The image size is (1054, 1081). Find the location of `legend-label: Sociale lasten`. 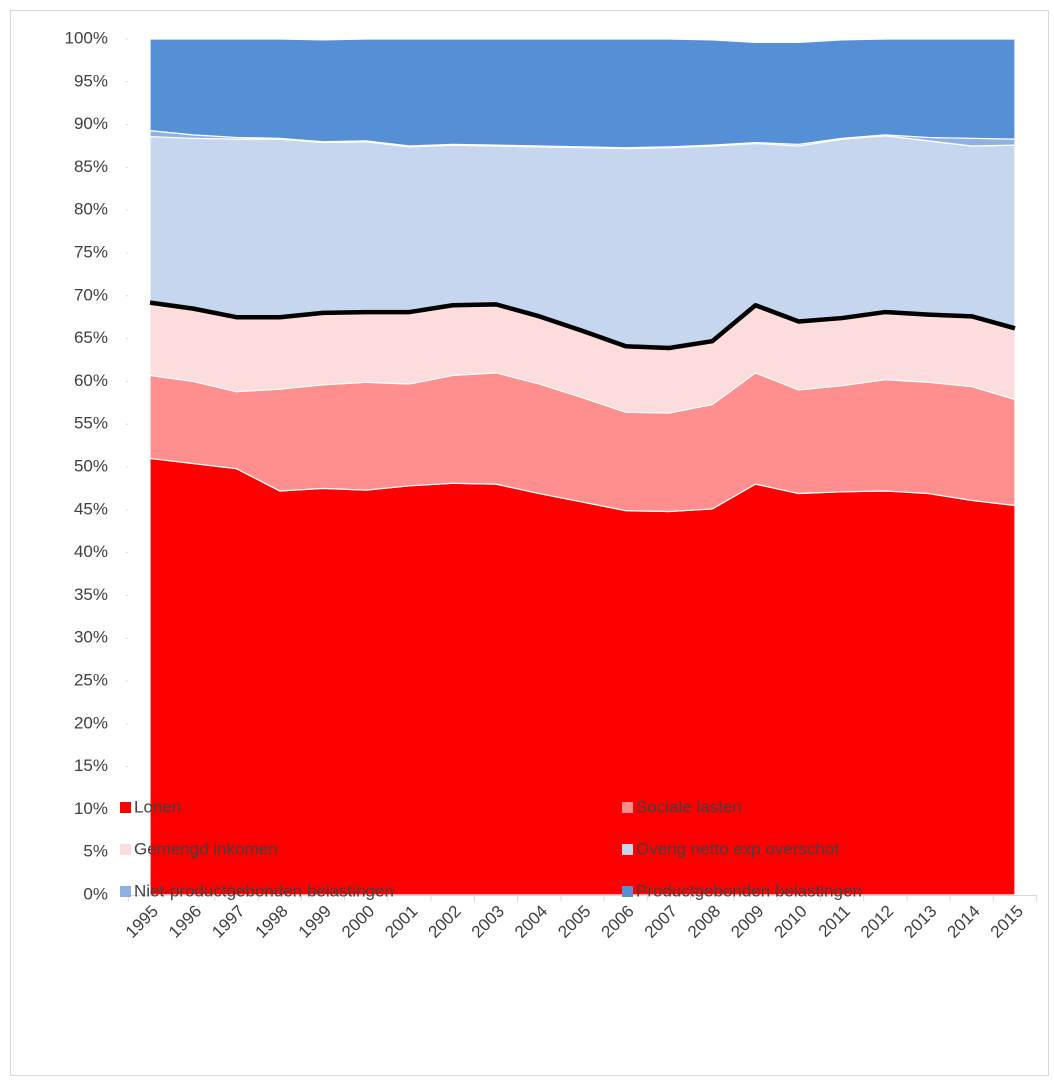

legend-label: Sociale lasten is located at coordinates (689, 806).